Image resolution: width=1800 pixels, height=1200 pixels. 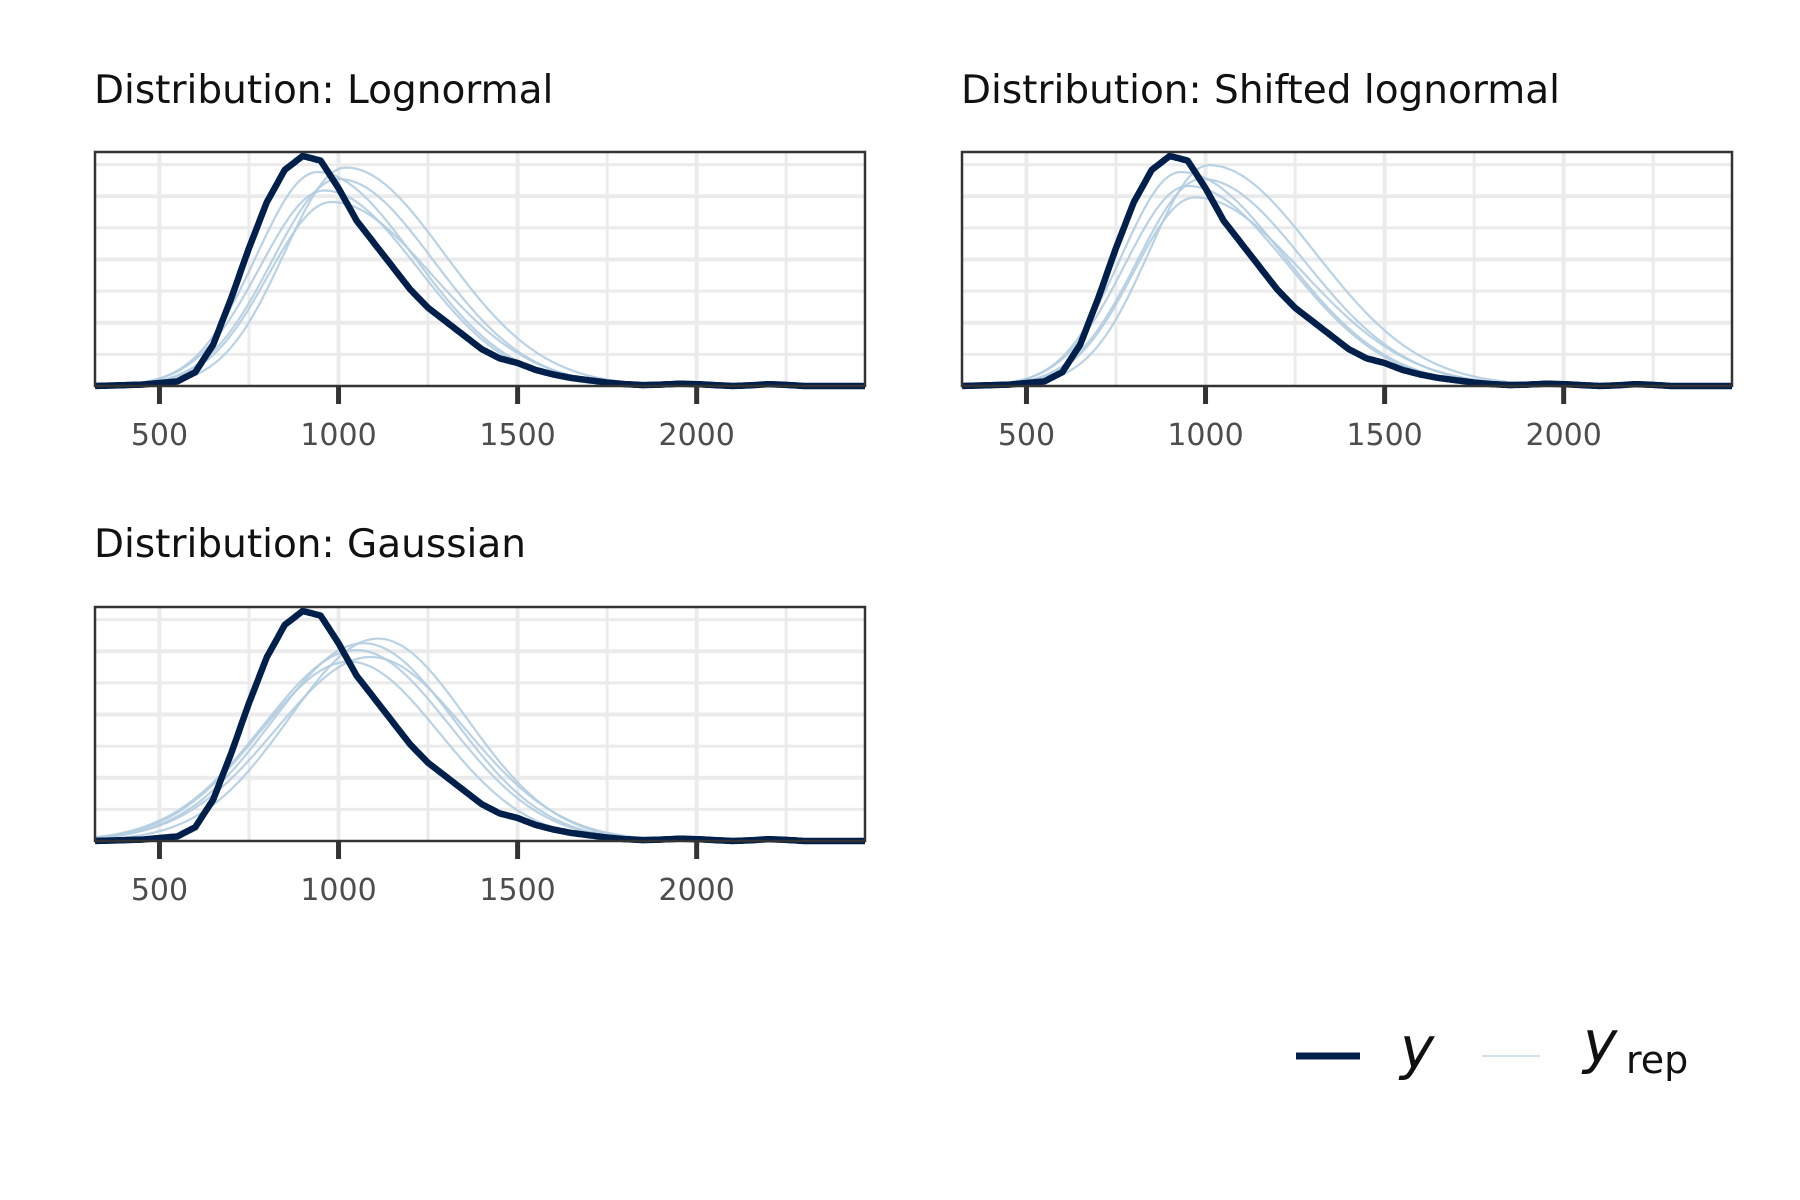 I want to click on panel-title: Distribution: Gaussian, so click(x=310, y=544).